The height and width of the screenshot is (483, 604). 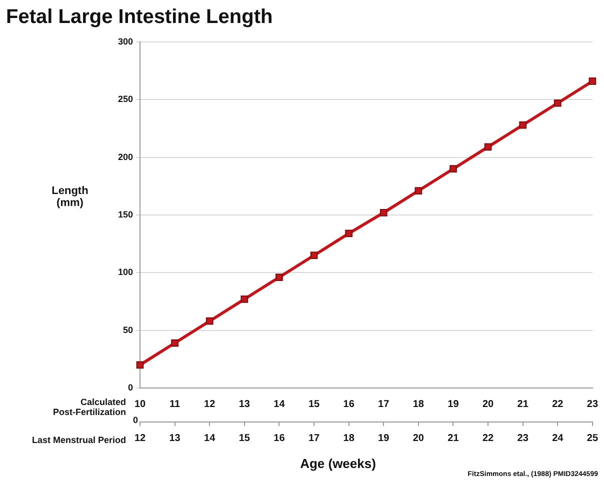 What do you see at coordinates (558, 404) in the screenshot?
I see `x-tick-label: 22` at bounding box center [558, 404].